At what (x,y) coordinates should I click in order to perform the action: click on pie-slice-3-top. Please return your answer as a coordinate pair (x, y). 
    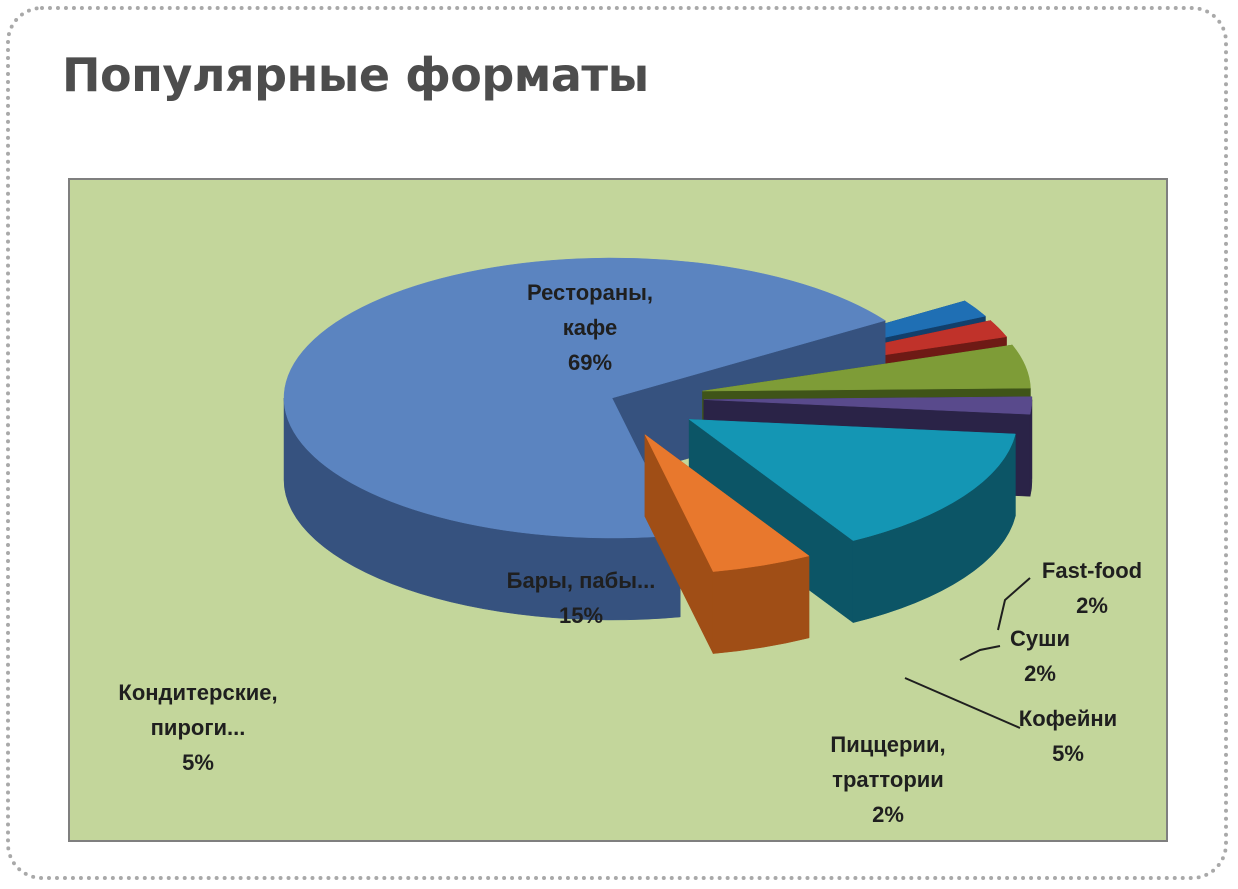
    Looking at the image, I should click on (866, 368).